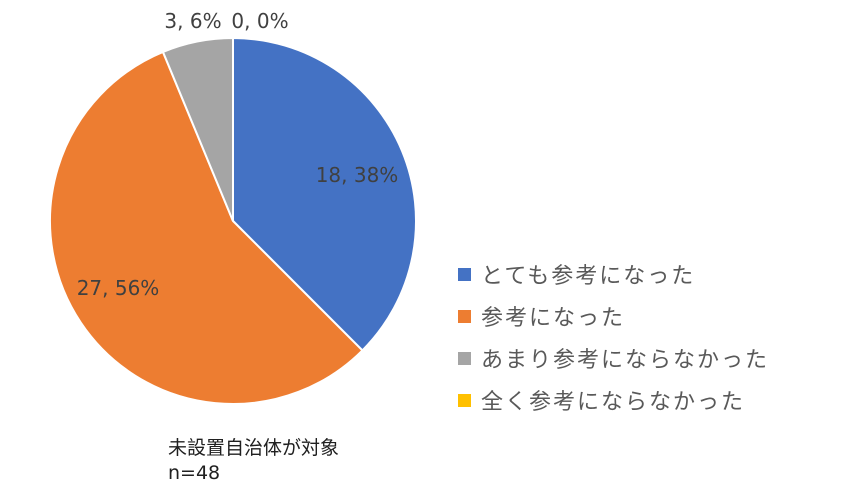 This screenshot has width=850, height=500. What do you see at coordinates (259, 21) in the screenshot?
I see `data-label-not-helpful-at-all: 0, 0%` at bounding box center [259, 21].